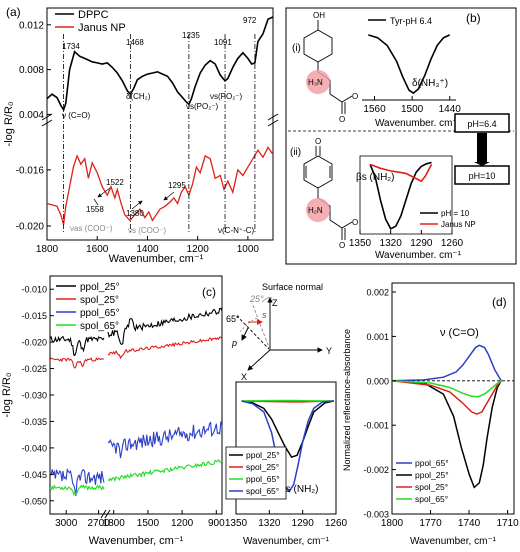 This screenshot has height=552, width=520. Describe the element at coordinates (236, 230) in the screenshot. I see `mode-cnc: ν(C-N⁺-C)` at that location.